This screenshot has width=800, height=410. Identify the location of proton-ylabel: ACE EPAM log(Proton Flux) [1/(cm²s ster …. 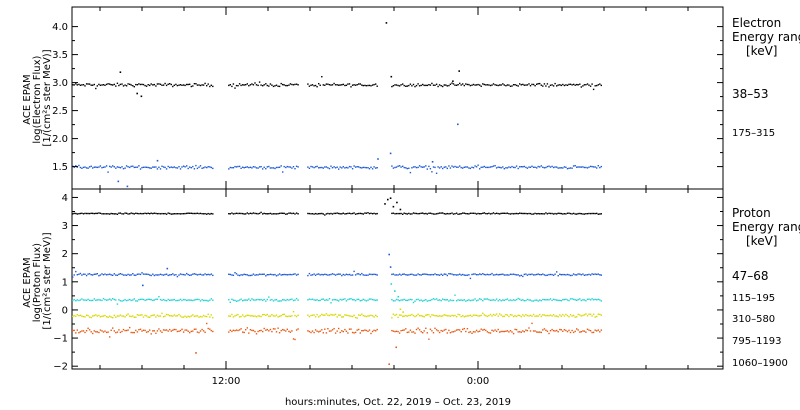
(37, 280).